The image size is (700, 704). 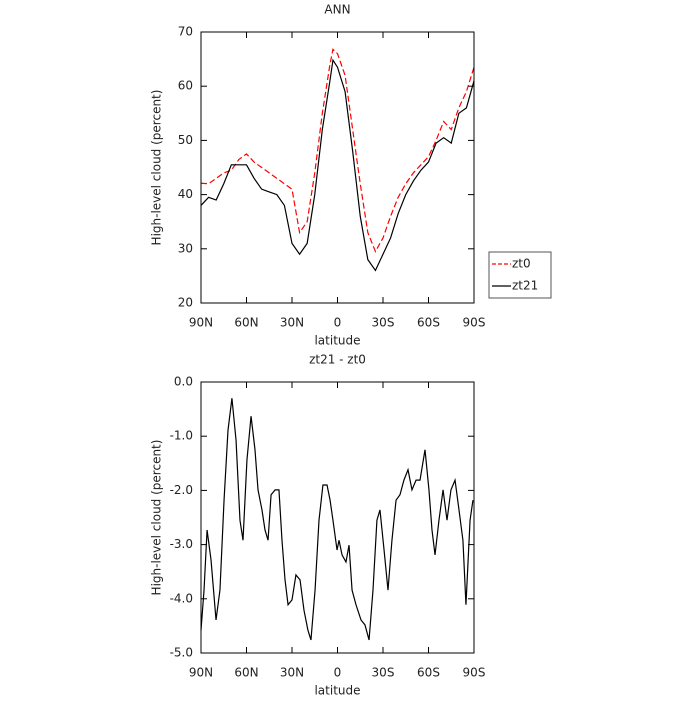 I want to click on y-tick-label: 50, so click(x=185, y=140).